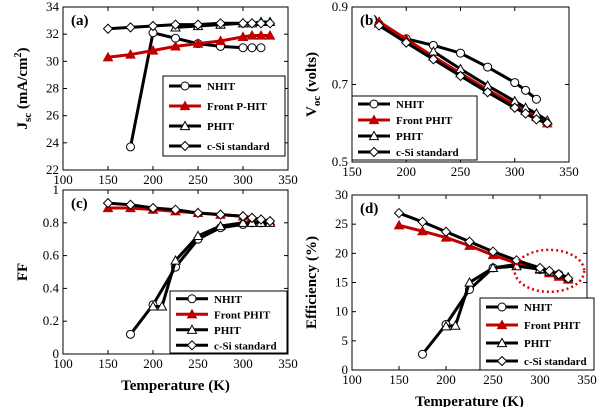  I want to click on y-tick-label: 0.9, so click(340, 7).